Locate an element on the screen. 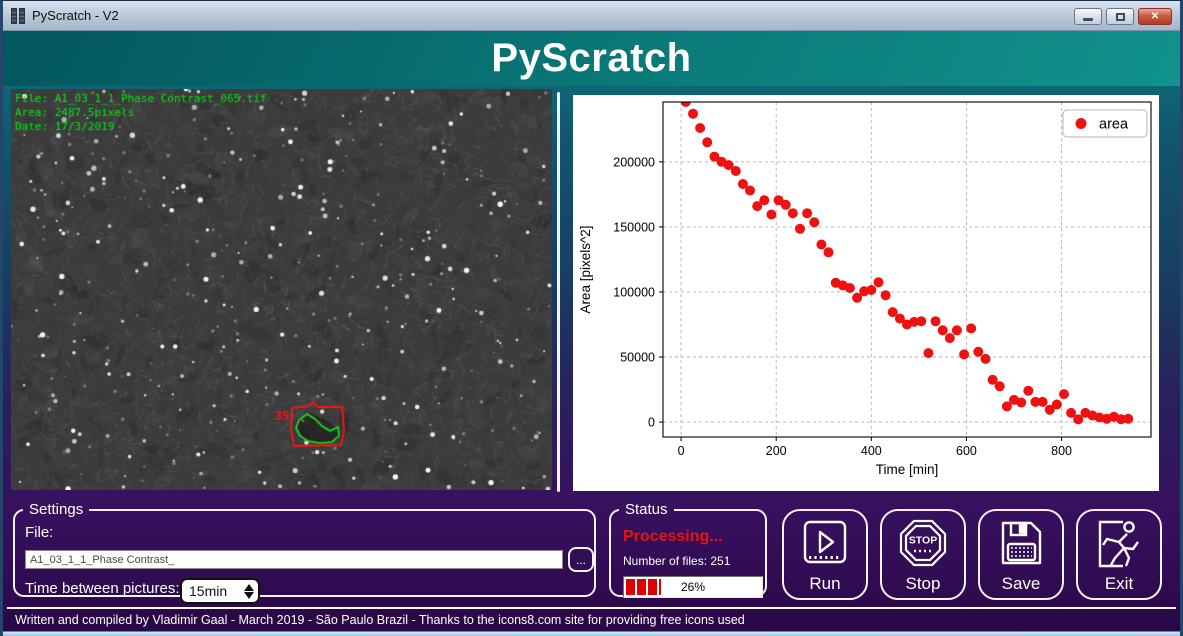 This screenshot has height=636, width=1183. stop-sign-icon: STOP is located at coordinates (923, 543).